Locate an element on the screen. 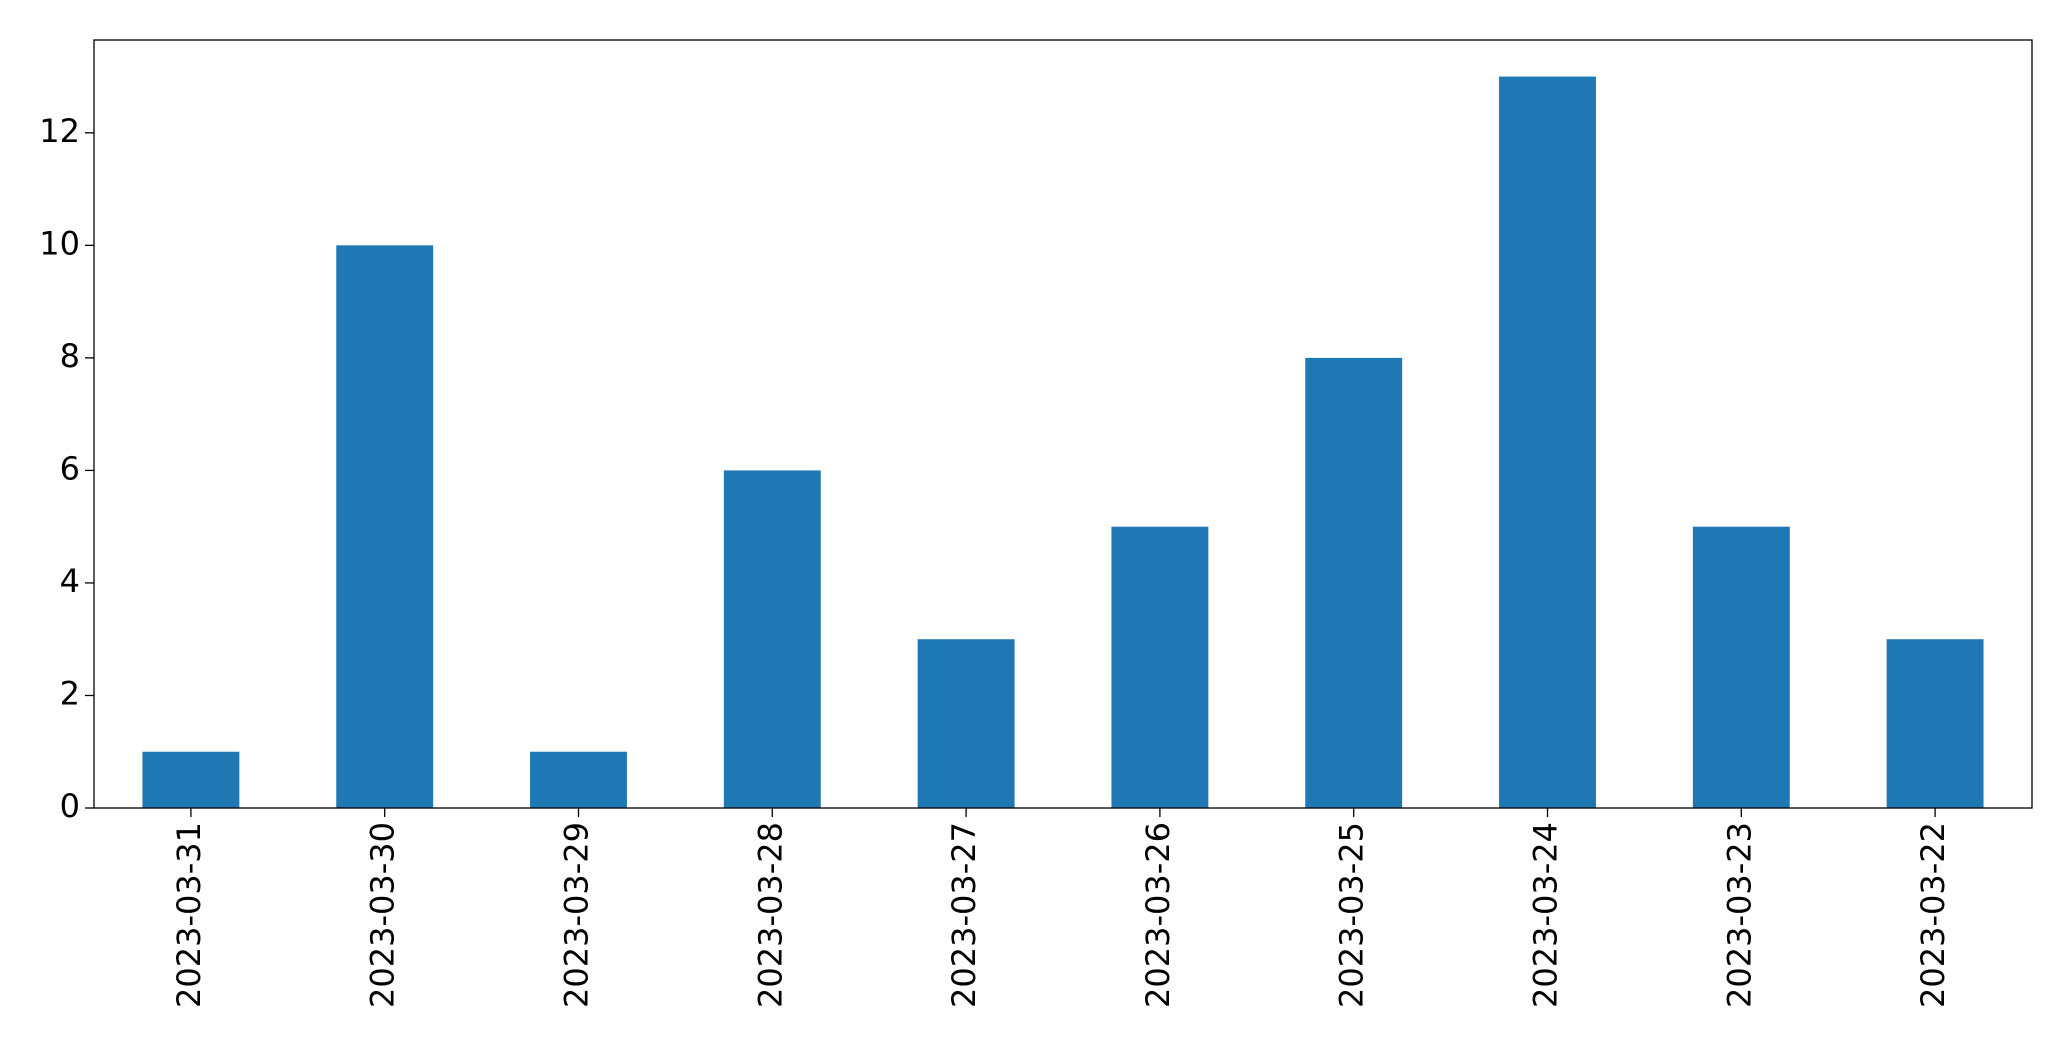 This screenshot has width=2071, height=1061. y-tick-label: 8 is located at coordinates (70, 356).